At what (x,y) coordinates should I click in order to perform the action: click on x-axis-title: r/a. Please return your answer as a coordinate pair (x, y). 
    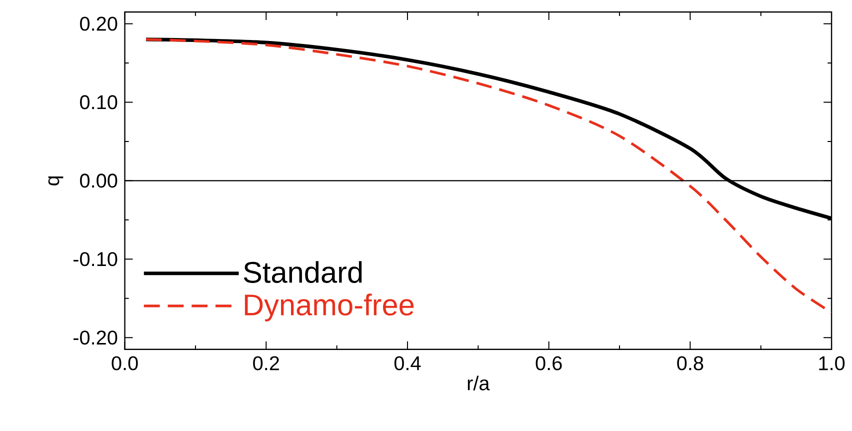
    Looking at the image, I should click on (479, 383).